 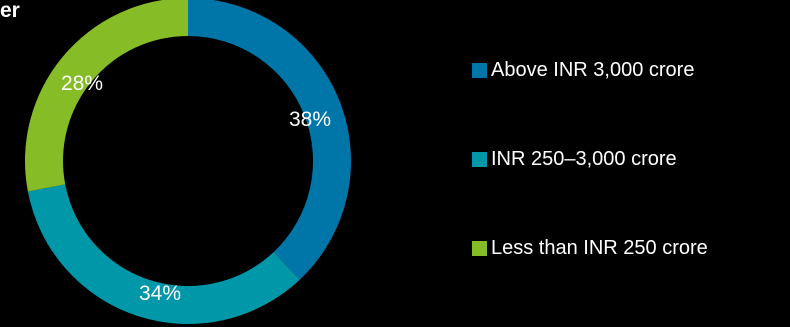 I want to click on legend-item-below-250: Less than INR 250 crore, so click(x=590, y=248).